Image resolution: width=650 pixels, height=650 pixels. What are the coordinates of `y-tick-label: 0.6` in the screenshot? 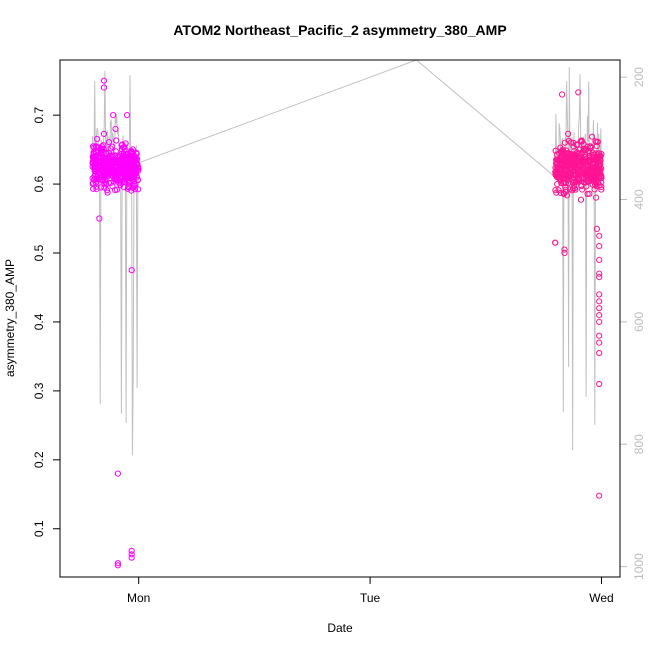 It's located at (39, 183).